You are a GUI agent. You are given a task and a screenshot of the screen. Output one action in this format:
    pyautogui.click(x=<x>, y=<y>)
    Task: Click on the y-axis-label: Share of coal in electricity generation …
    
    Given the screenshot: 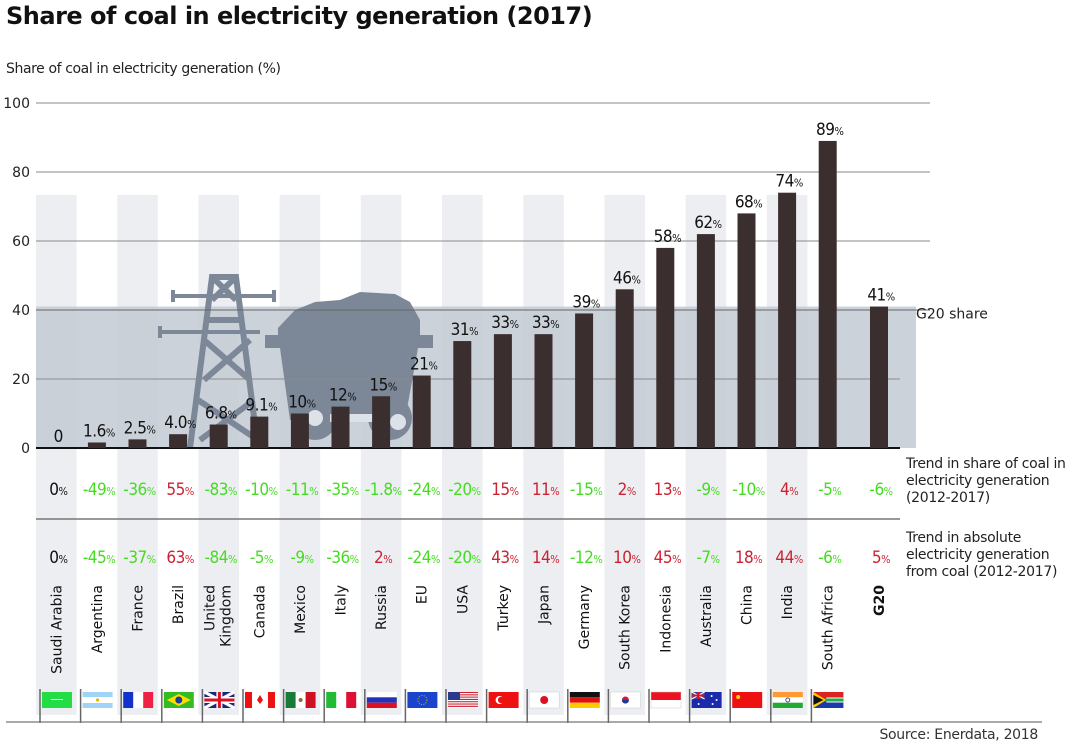 What is the action you would take?
    pyautogui.click(x=143, y=69)
    